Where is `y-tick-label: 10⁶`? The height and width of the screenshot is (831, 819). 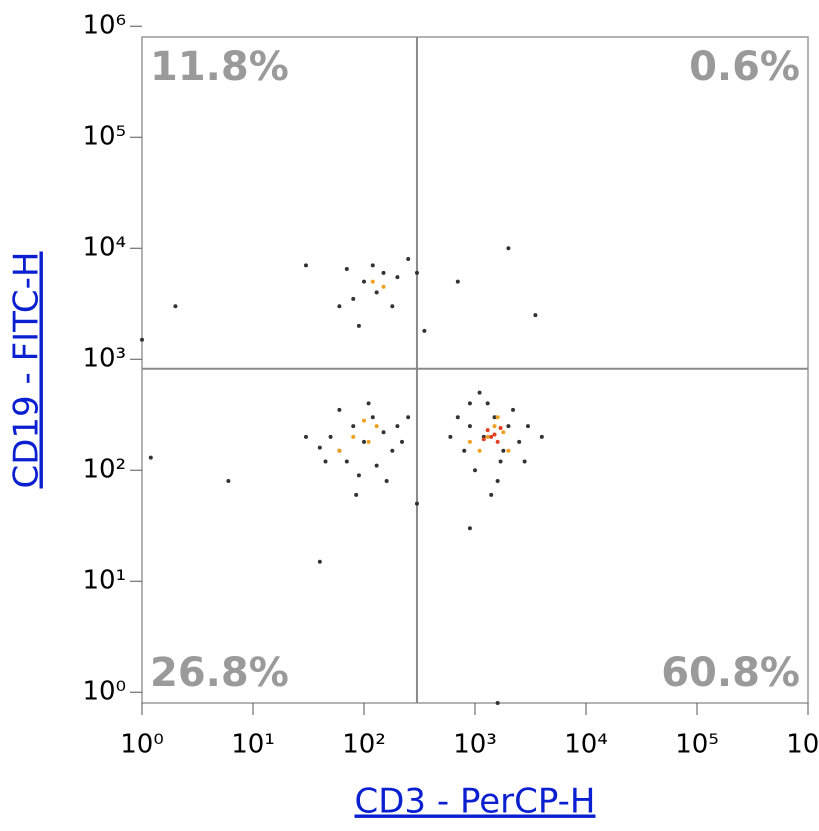
y-tick-label: 10⁶ is located at coordinates (104, 26).